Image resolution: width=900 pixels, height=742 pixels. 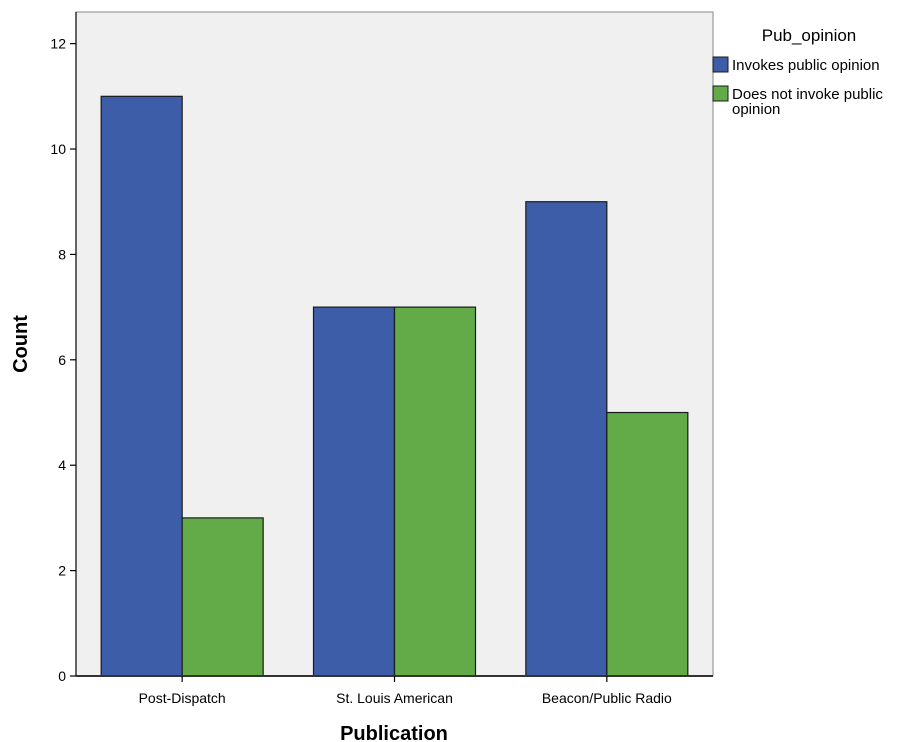 I want to click on legend-label-invokes: Invokes public opinion, so click(x=806, y=65).